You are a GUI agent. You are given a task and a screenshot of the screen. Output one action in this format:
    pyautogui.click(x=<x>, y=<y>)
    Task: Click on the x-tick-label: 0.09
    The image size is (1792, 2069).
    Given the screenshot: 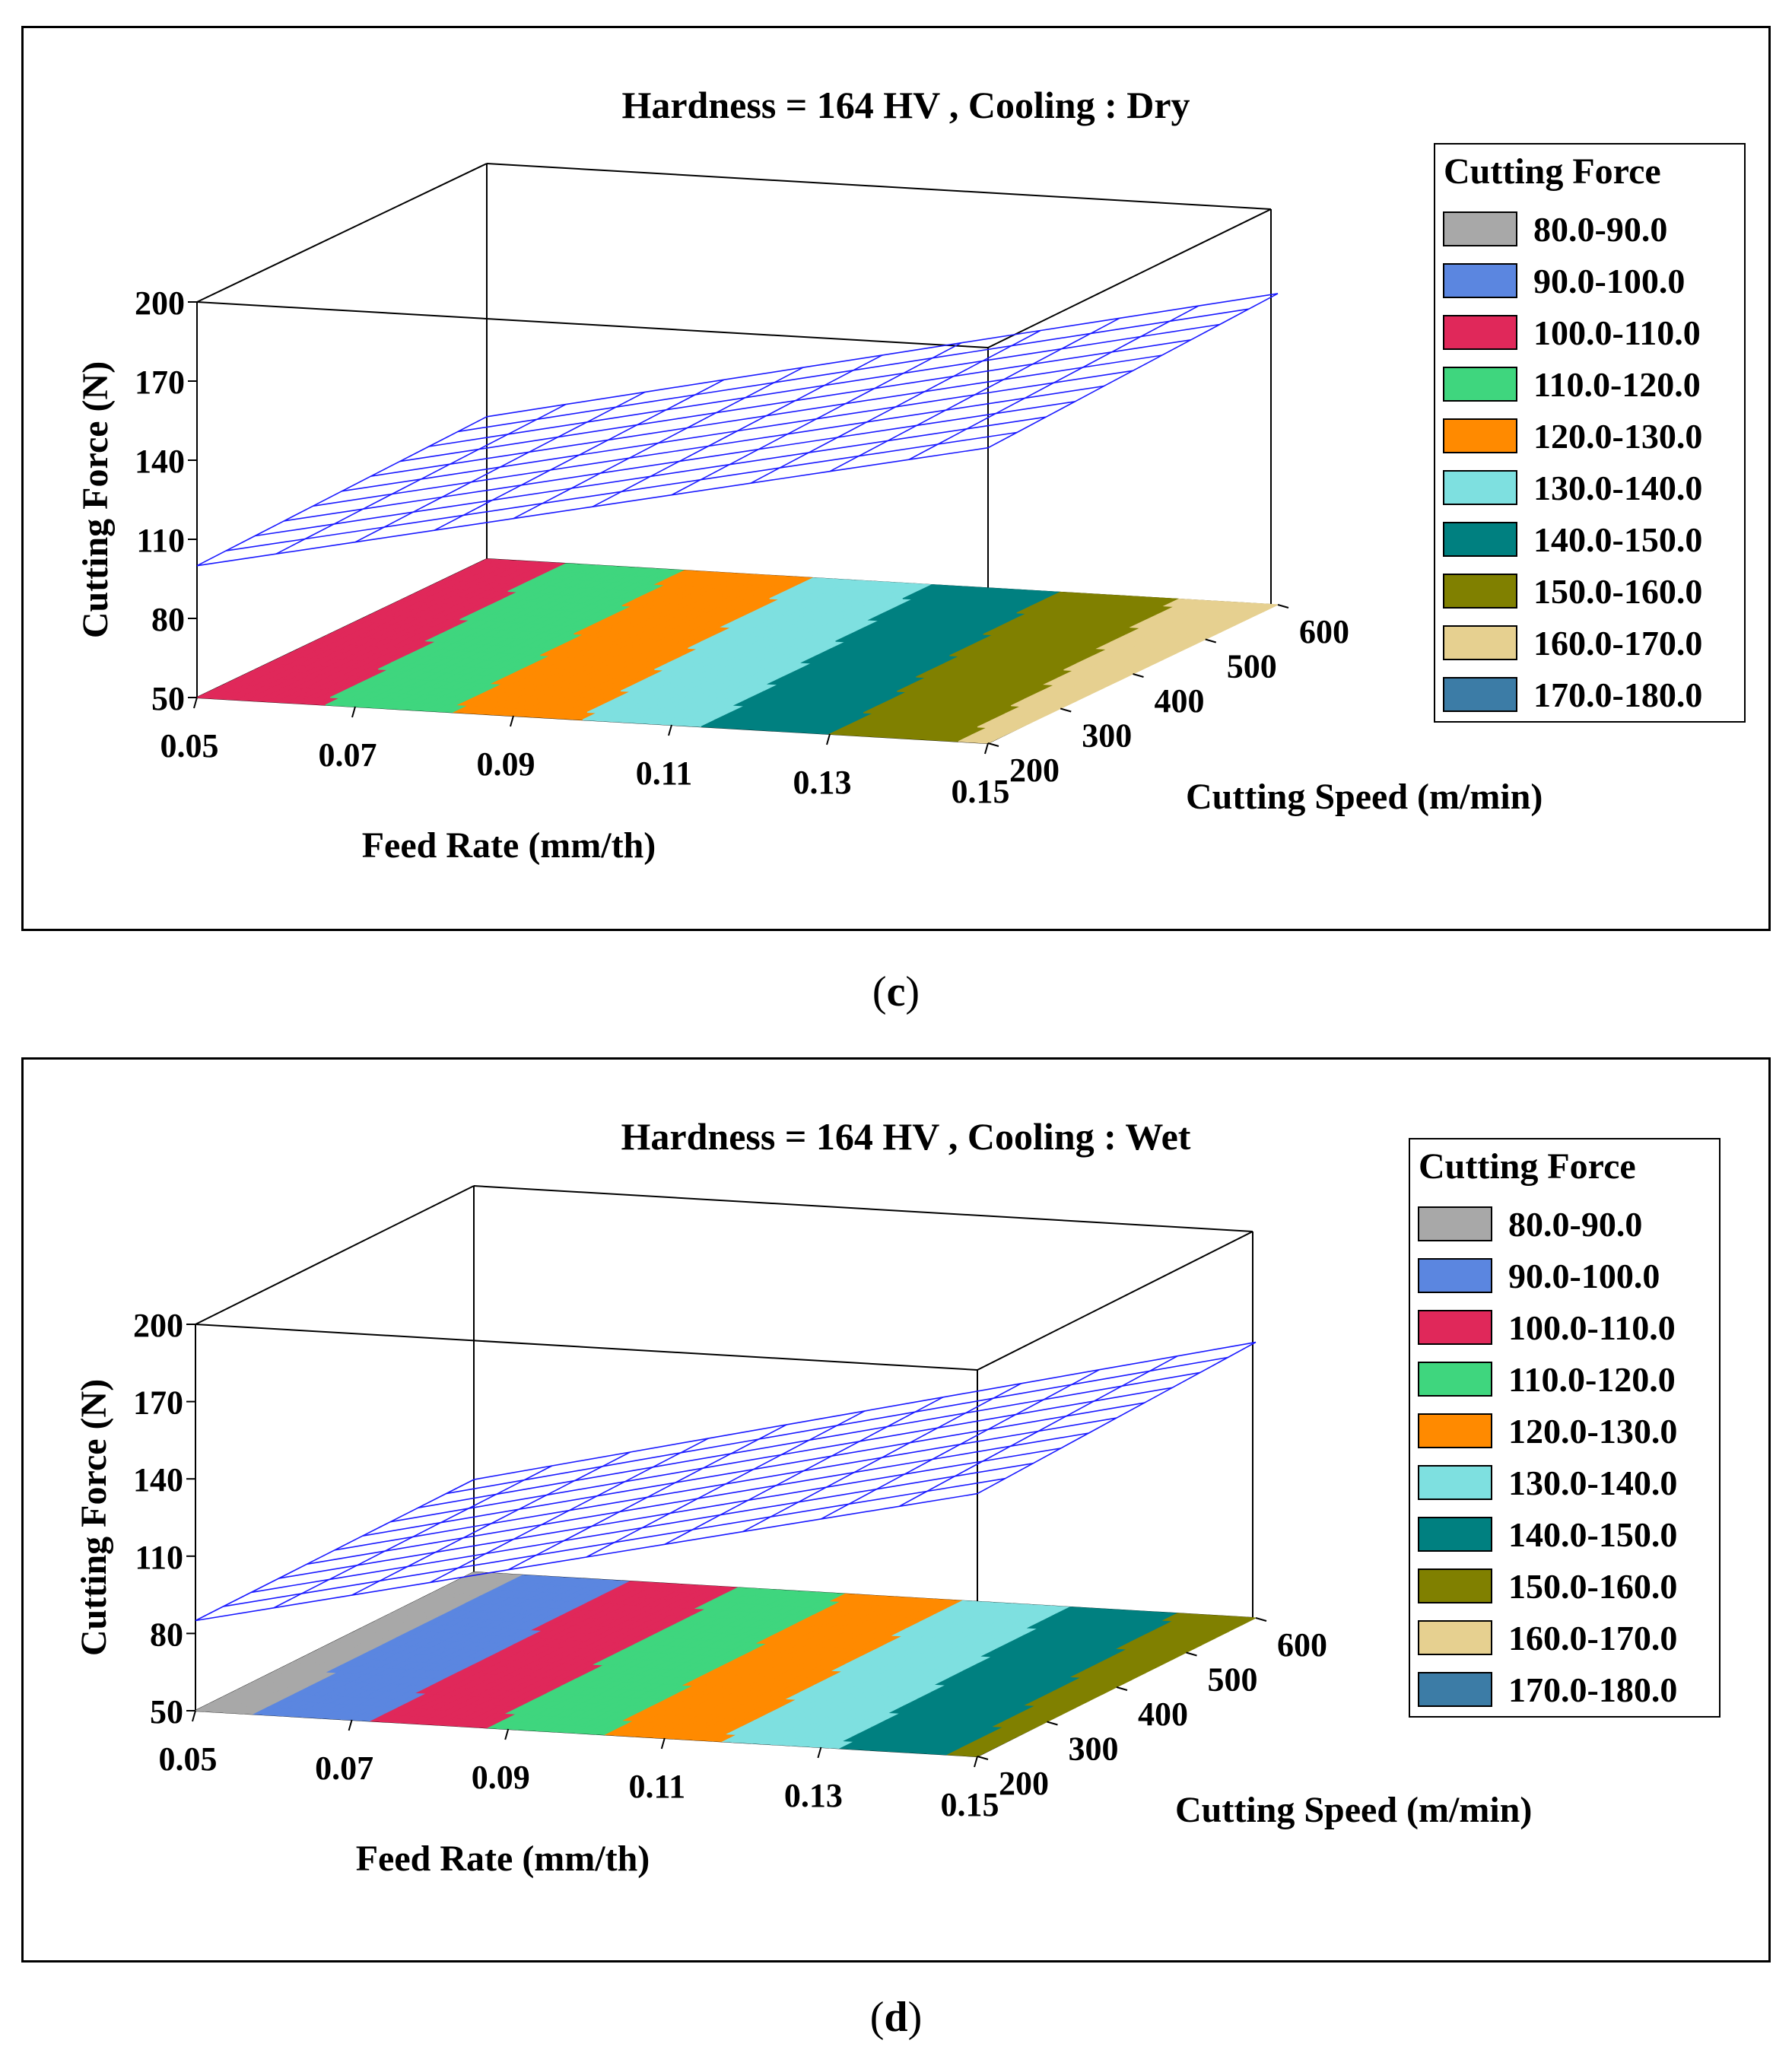 What is the action you would take?
    pyautogui.click(x=501, y=1777)
    